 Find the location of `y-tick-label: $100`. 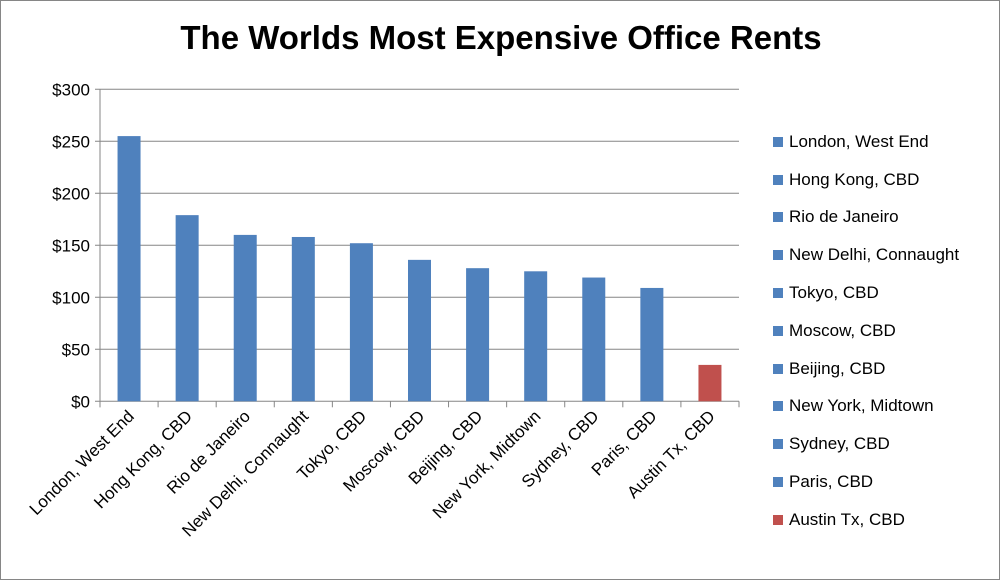

y-tick-label: $100 is located at coordinates (71, 297).